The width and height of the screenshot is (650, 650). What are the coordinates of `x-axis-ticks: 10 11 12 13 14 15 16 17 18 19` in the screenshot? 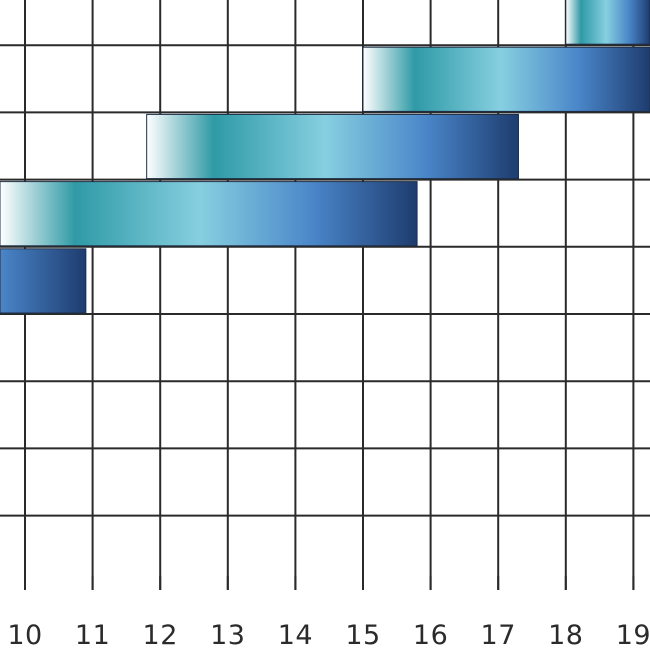 It's located at (328, 613).